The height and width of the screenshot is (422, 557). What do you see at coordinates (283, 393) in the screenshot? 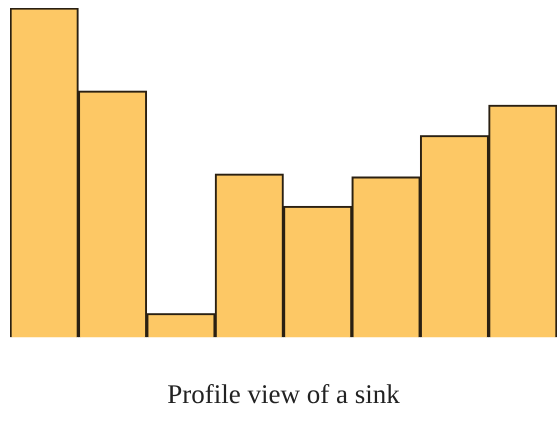
I see `x-axis-title: Profile view of a sink` at bounding box center [283, 393].